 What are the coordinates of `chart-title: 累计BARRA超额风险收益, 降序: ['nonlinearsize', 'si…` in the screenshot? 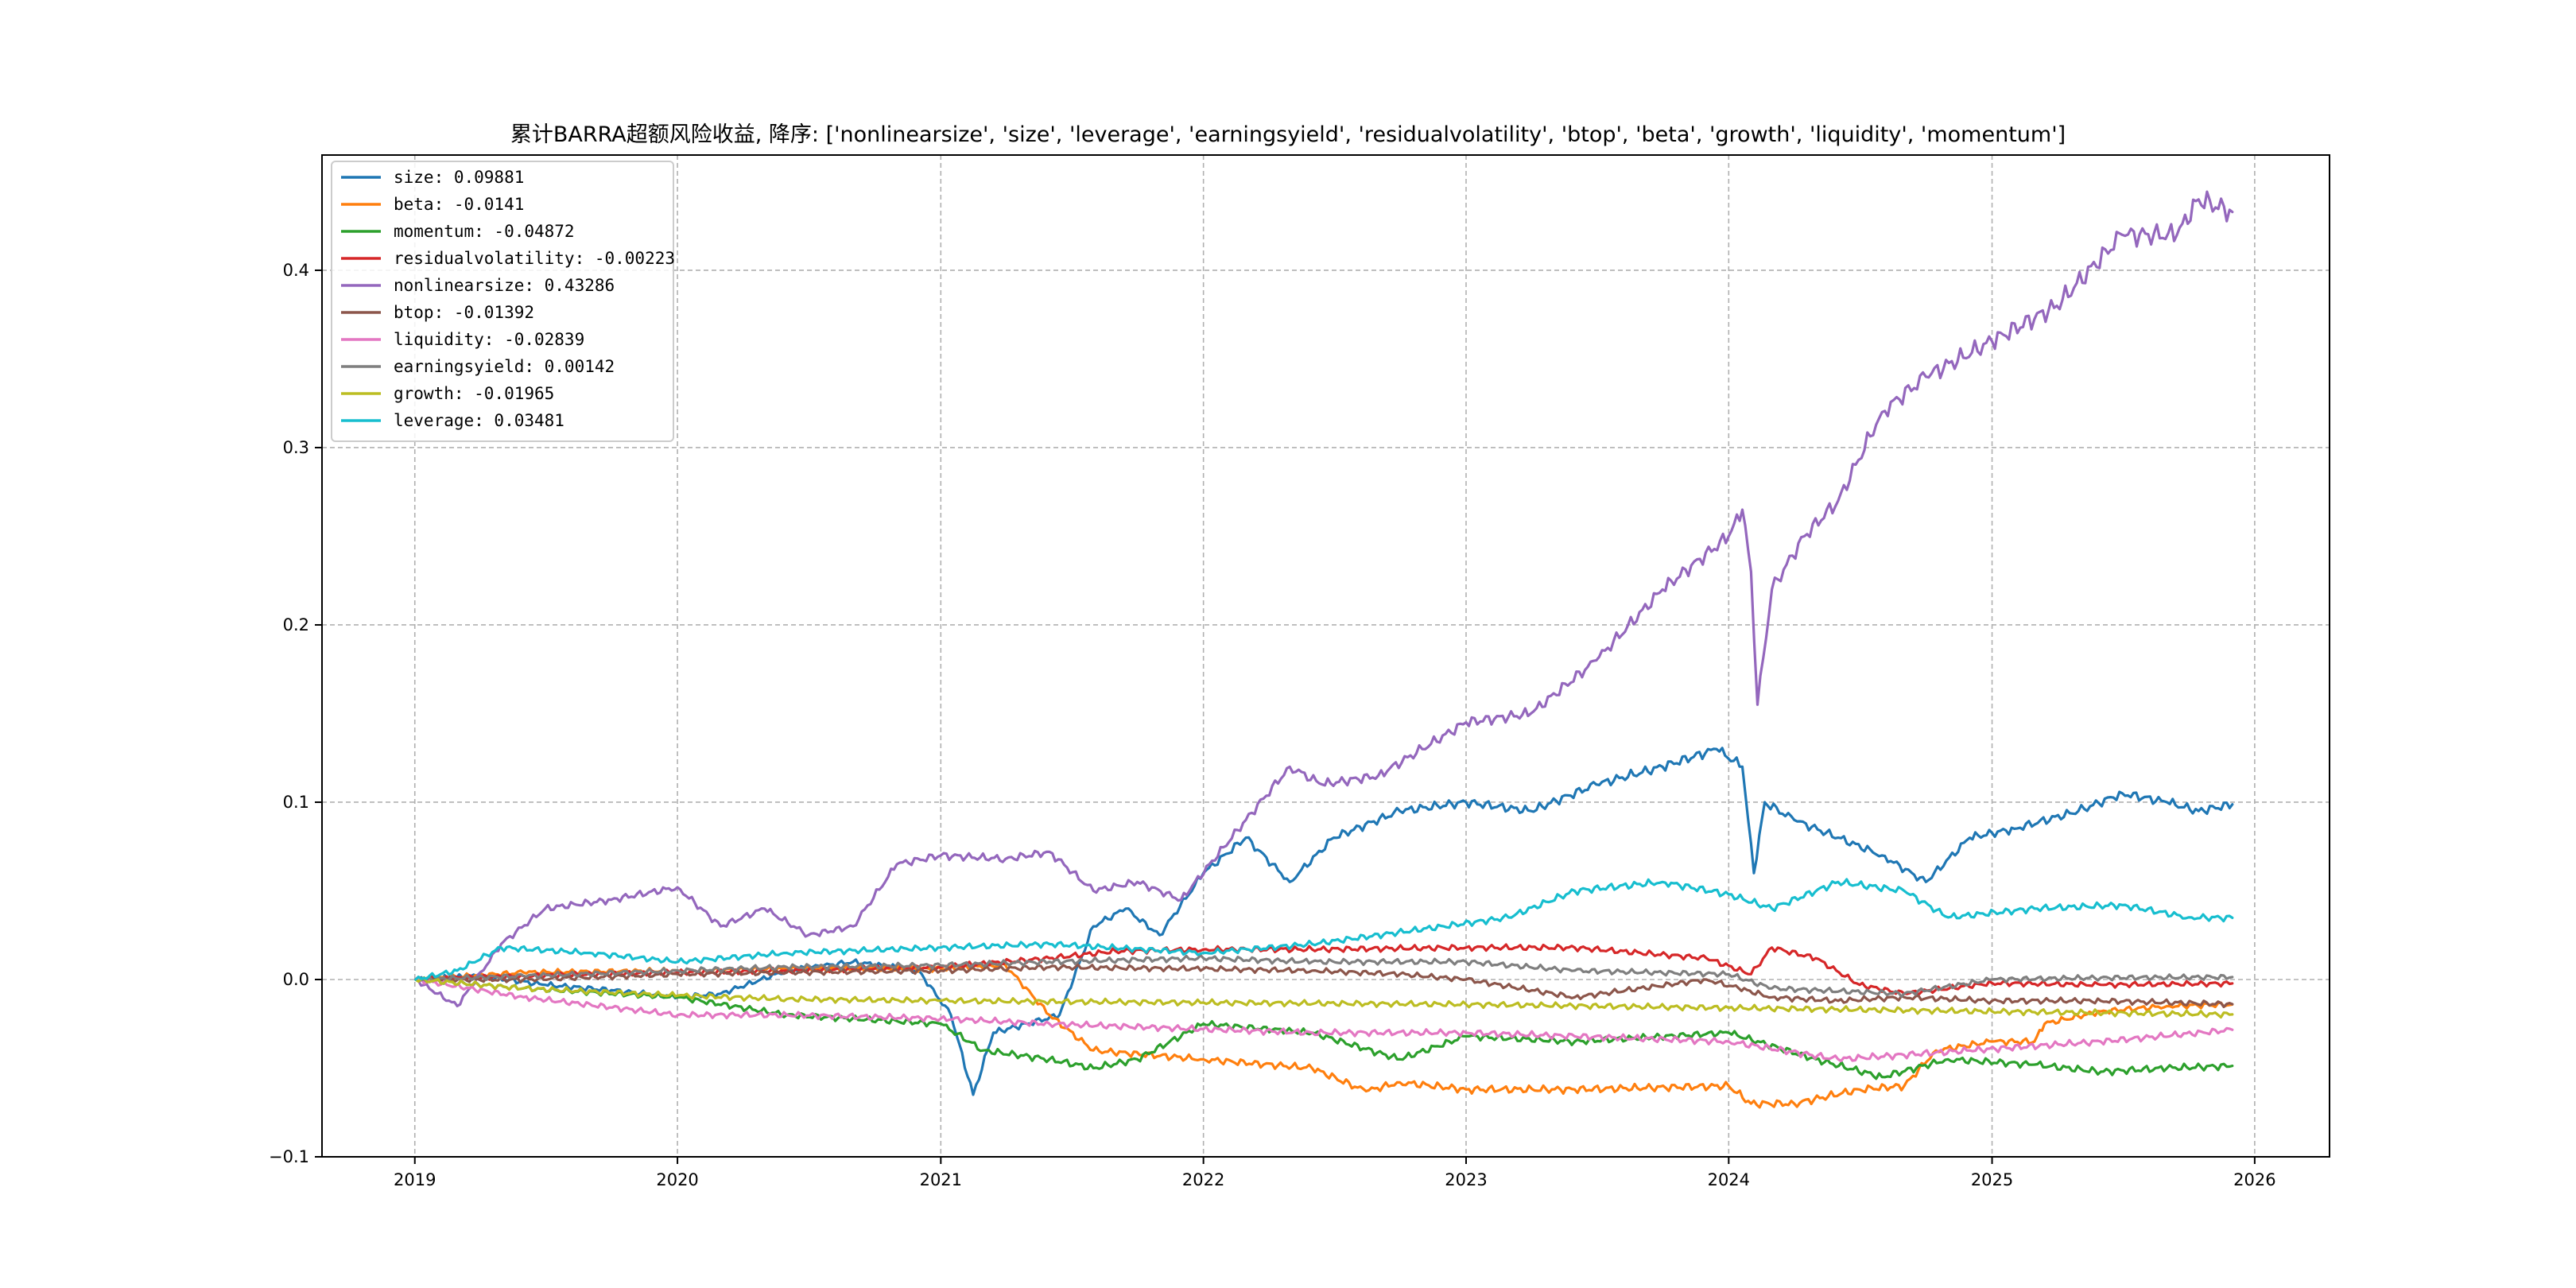 It's located at (1288, 135).